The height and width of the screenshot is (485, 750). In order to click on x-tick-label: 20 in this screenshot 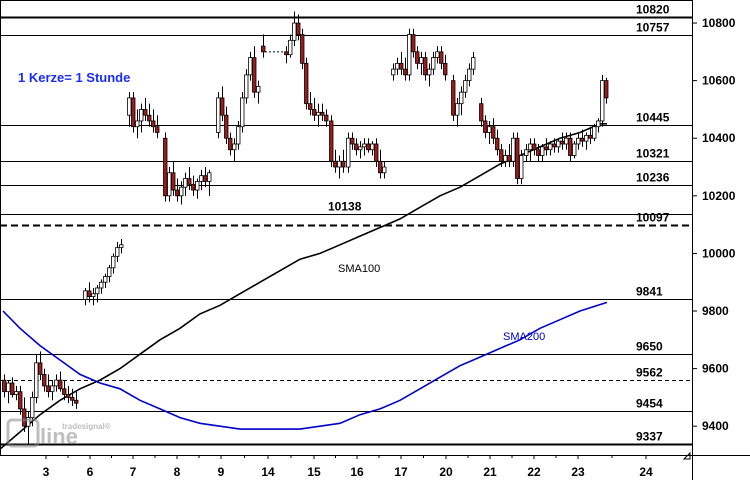, I will do `click(446, 472)`.